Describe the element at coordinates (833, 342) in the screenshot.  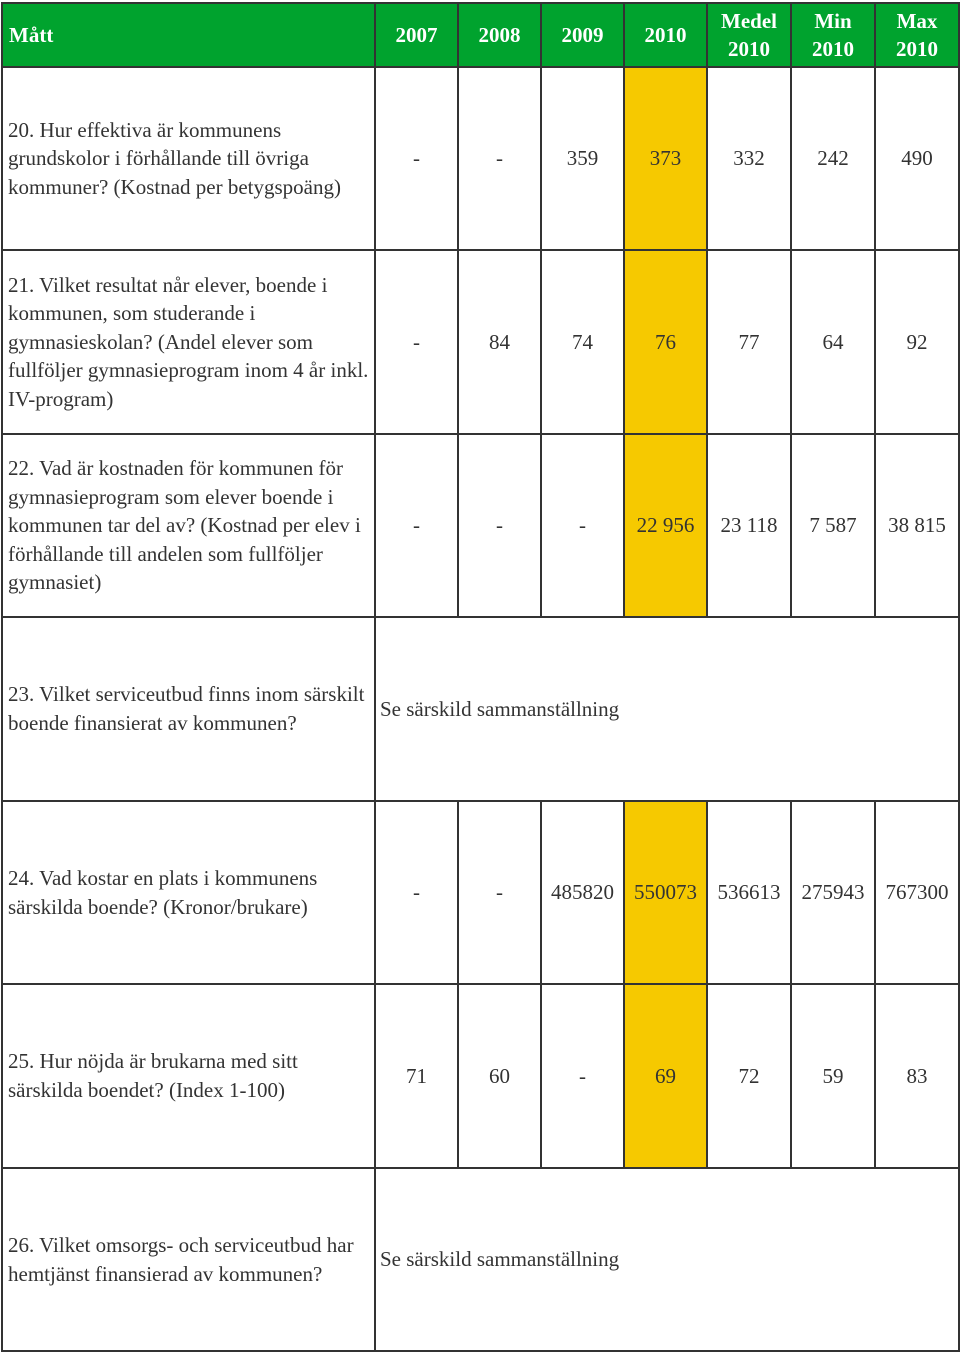
I see `value-min: 64` at that location.